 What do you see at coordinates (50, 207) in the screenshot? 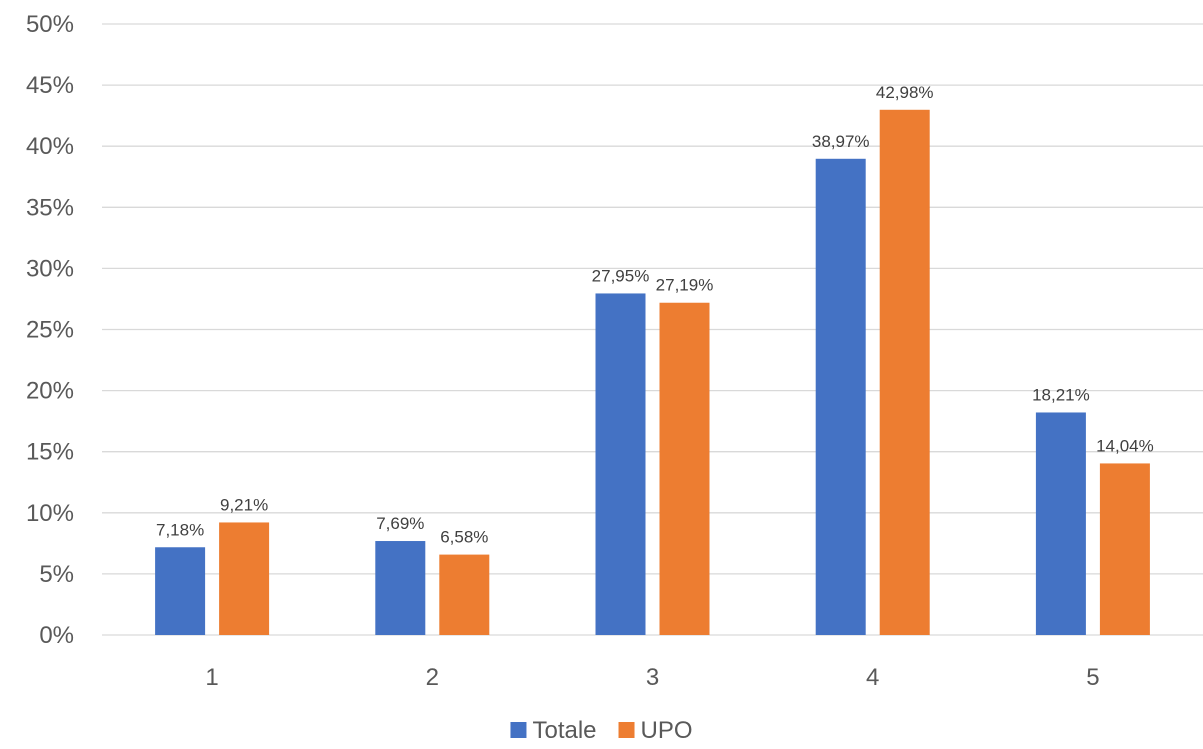
I see `y-tick-label: 35%` at bounding box center [50, 207].